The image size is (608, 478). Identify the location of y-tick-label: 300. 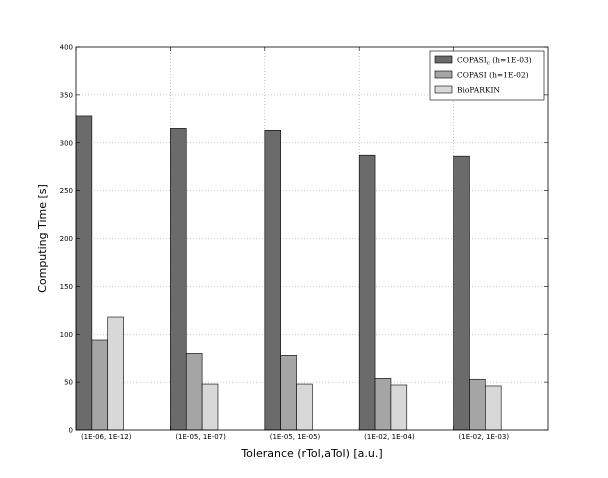
(66, 143).